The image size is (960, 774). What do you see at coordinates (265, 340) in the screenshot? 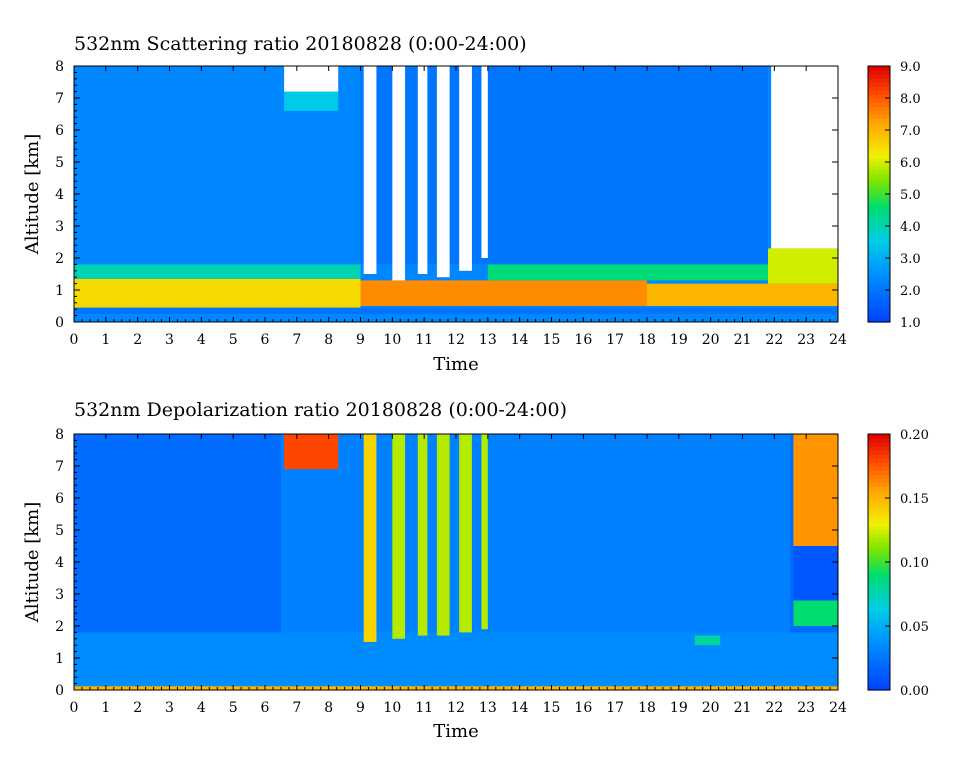
I see `x-tick-label: 6` at bounding box center [265, 340].